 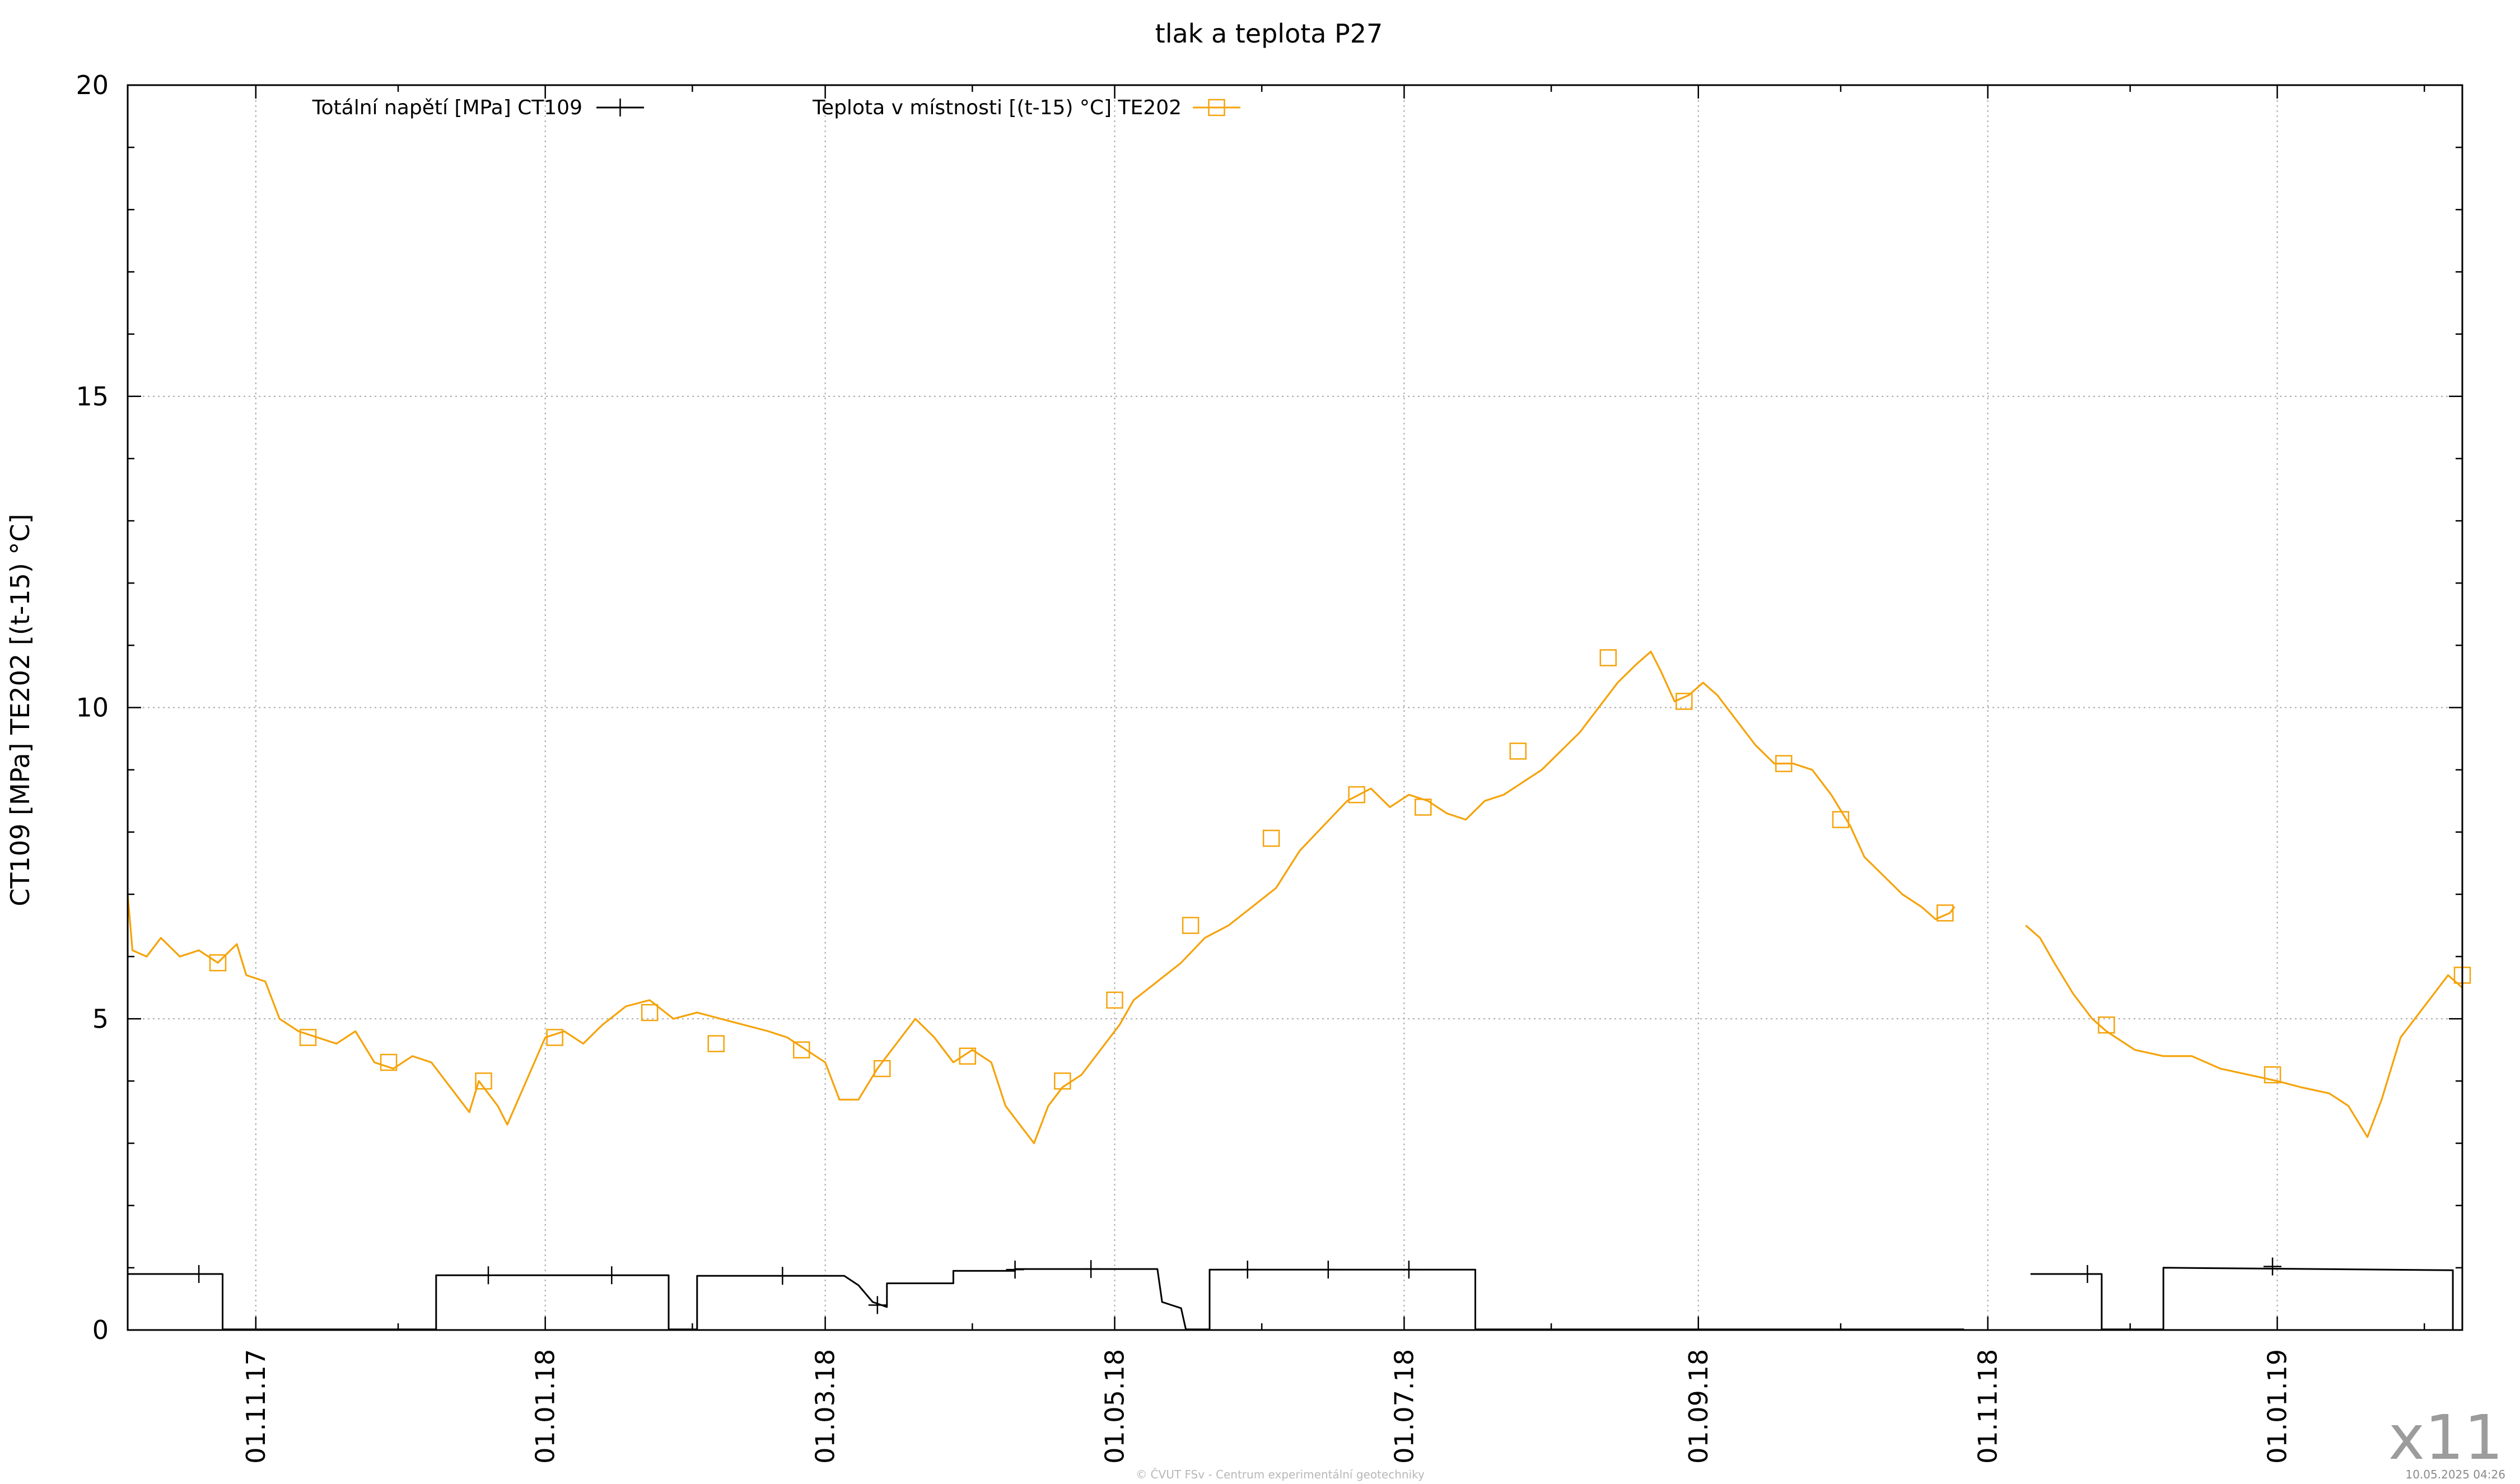 What do you see at coordinates (93, 397) in the screenshot?
I see `y-tick-label: 15` at bounding box center [93, 397].